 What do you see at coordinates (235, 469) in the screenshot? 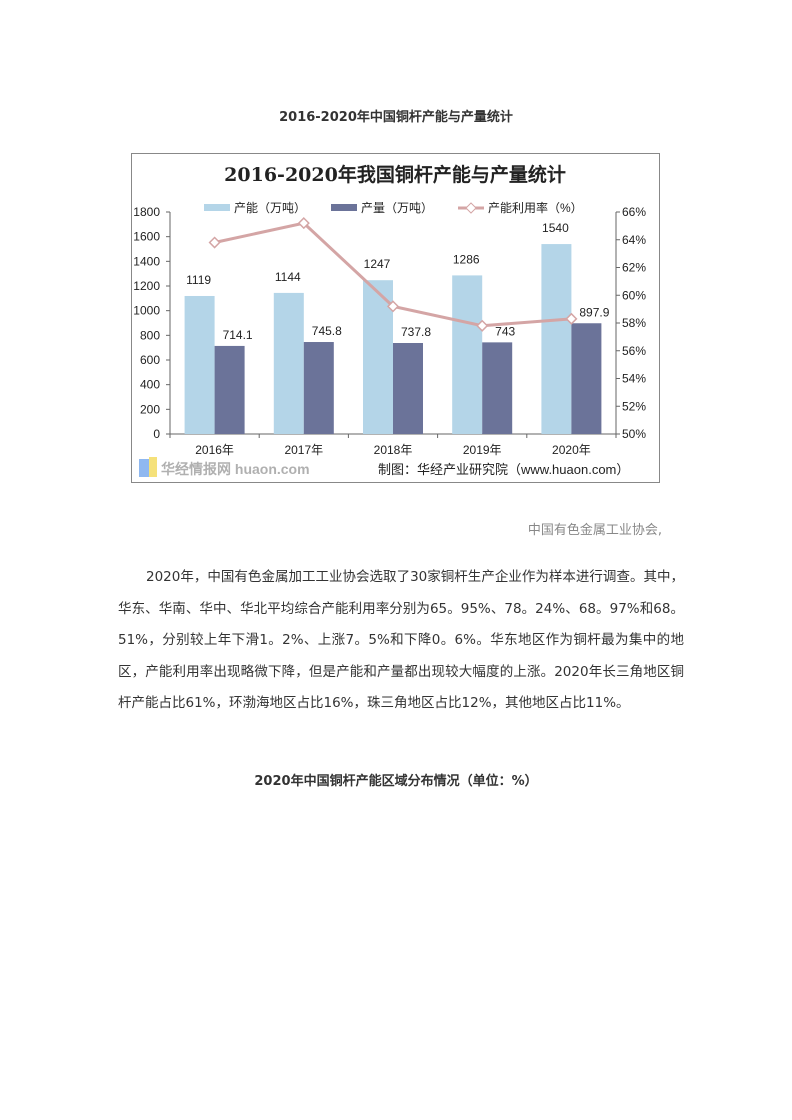
I see `watermark-text: 华经情报网 huaon.com` at bounding box center [235, 469].